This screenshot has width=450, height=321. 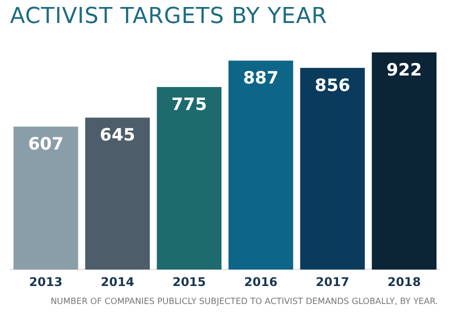 What do you see at coordinates (261, 78) in the screenshot?
I see `data-label: 887` at bounding box center [261, 78].